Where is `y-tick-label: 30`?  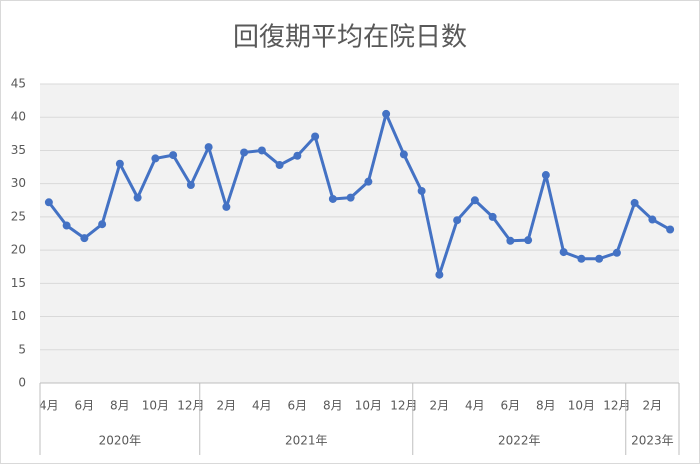
y-tick-label: 30 is located at coordinates (18, 183).